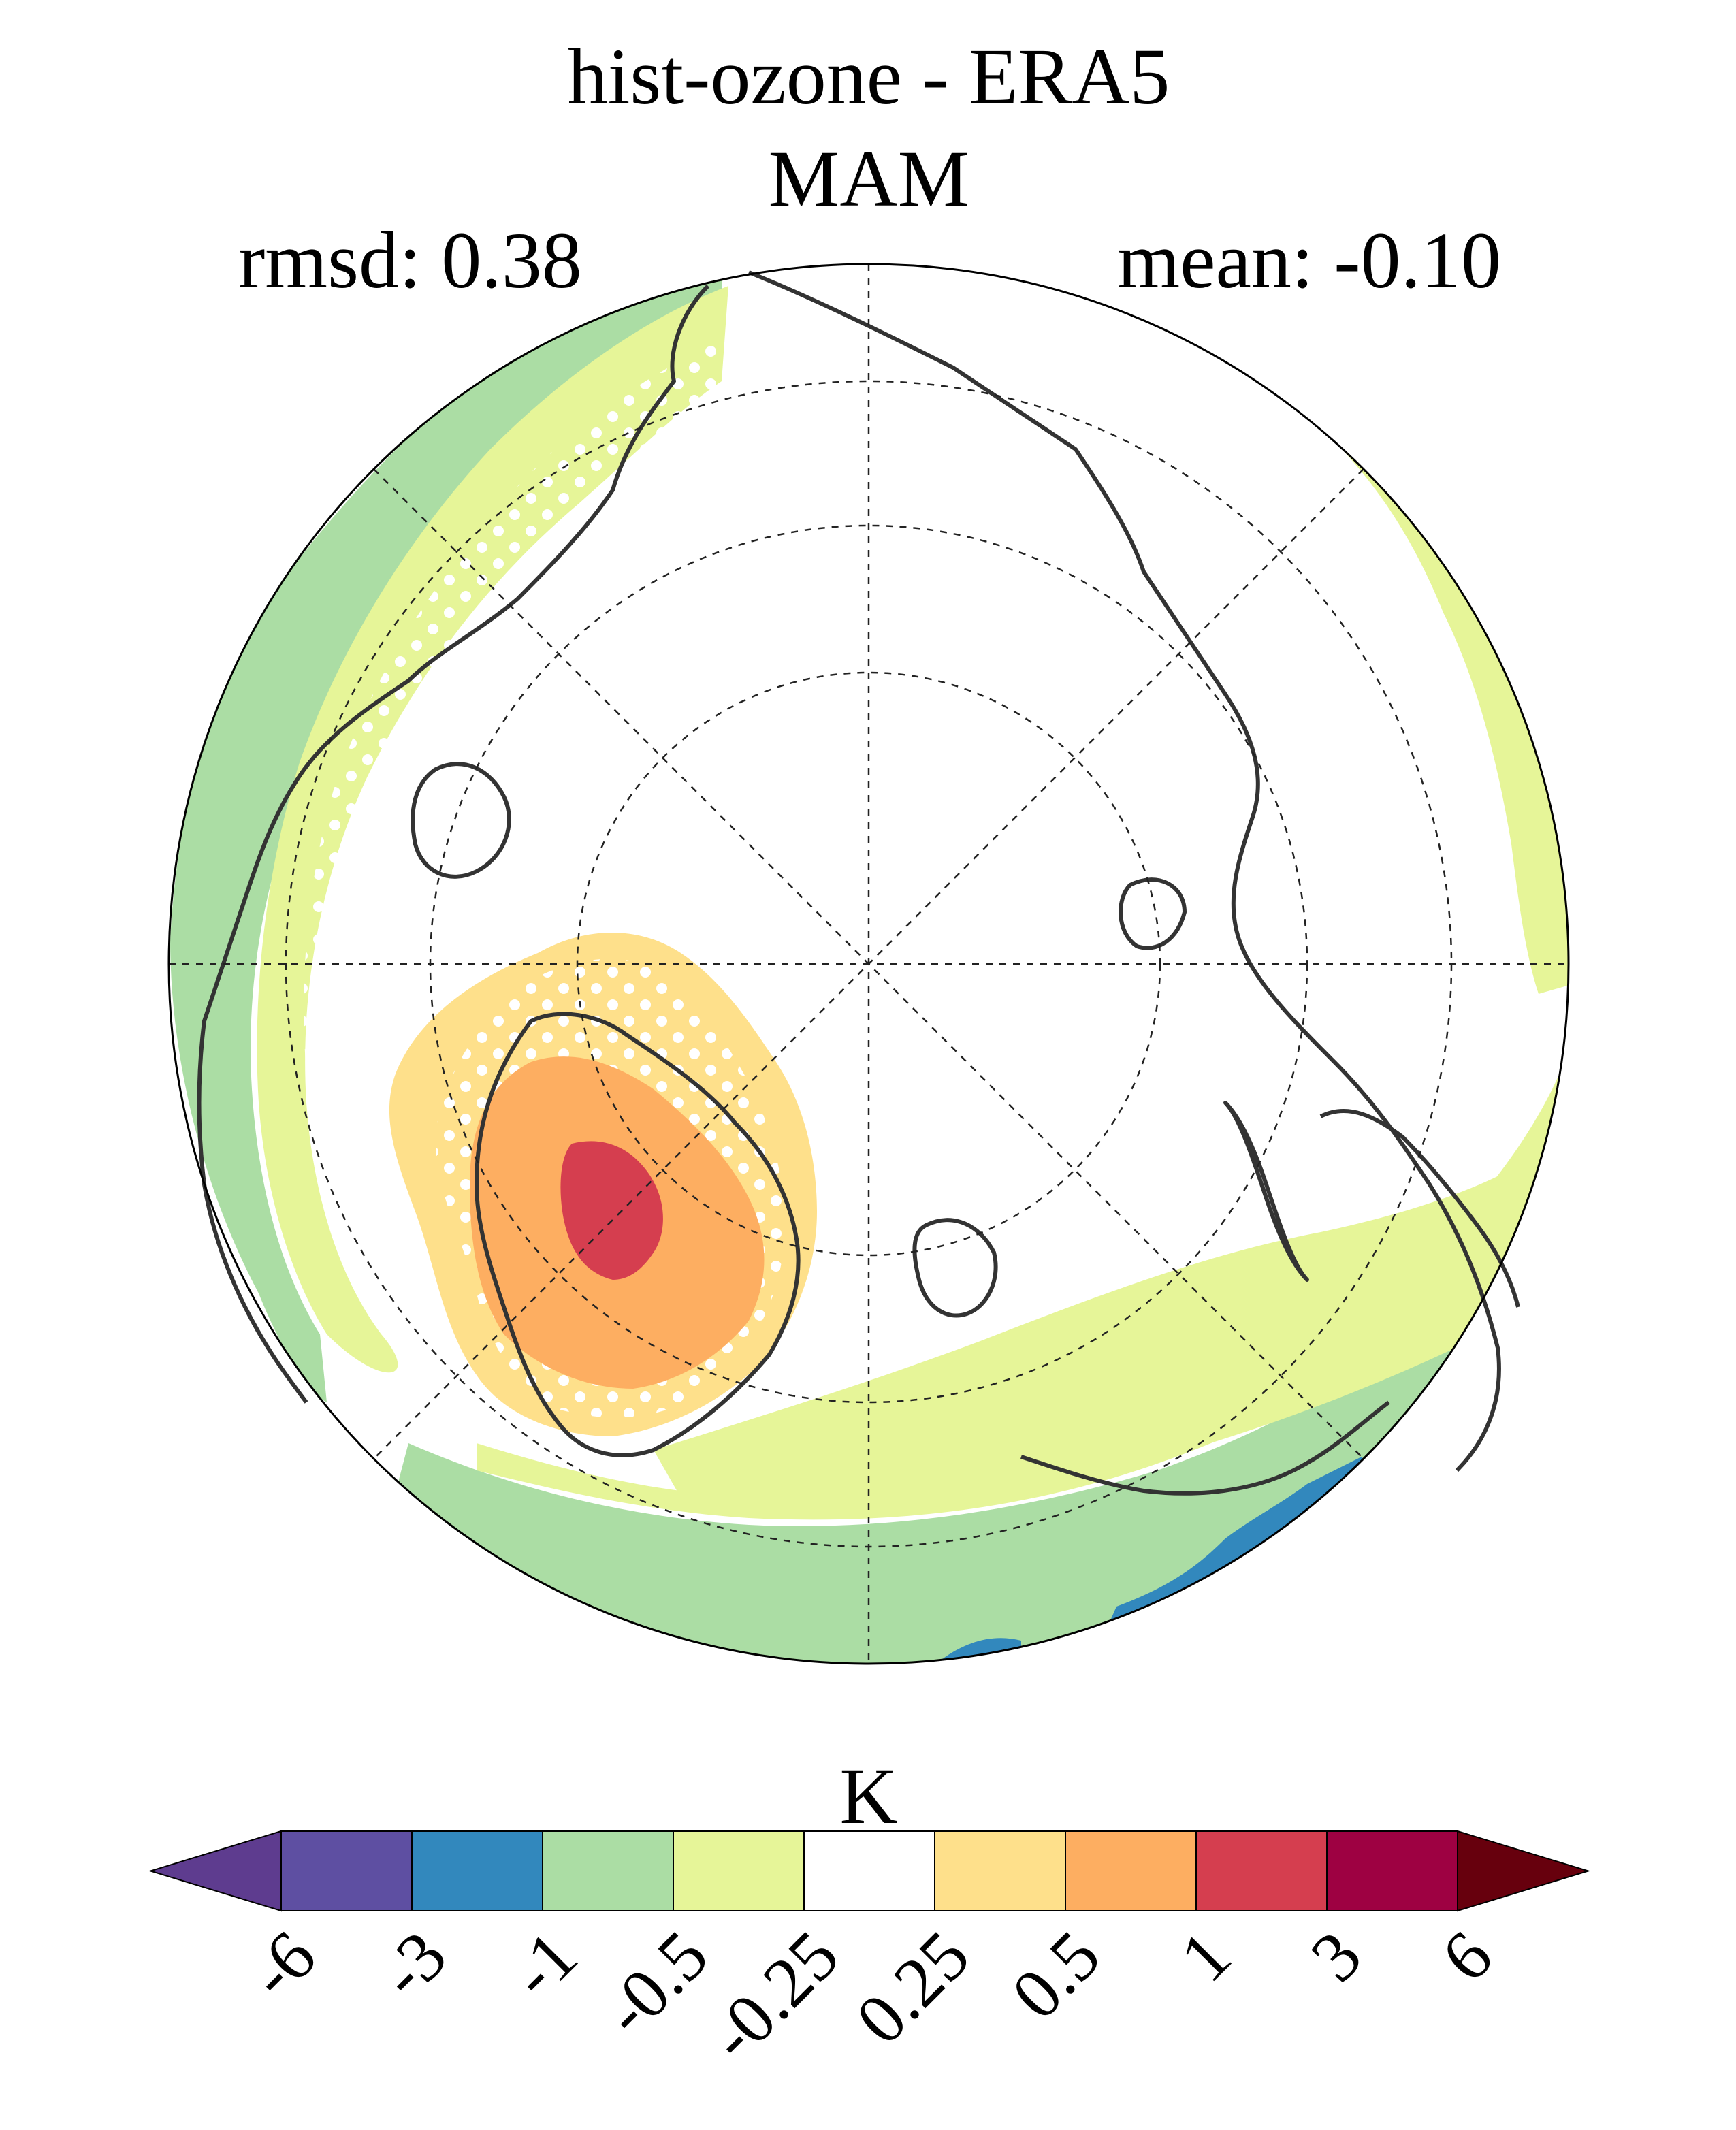  What do you see at coordinates (543, 1965) in the screenshot?
I see `colorbar-tick-label: -1` at bounding box center [543, 1965].